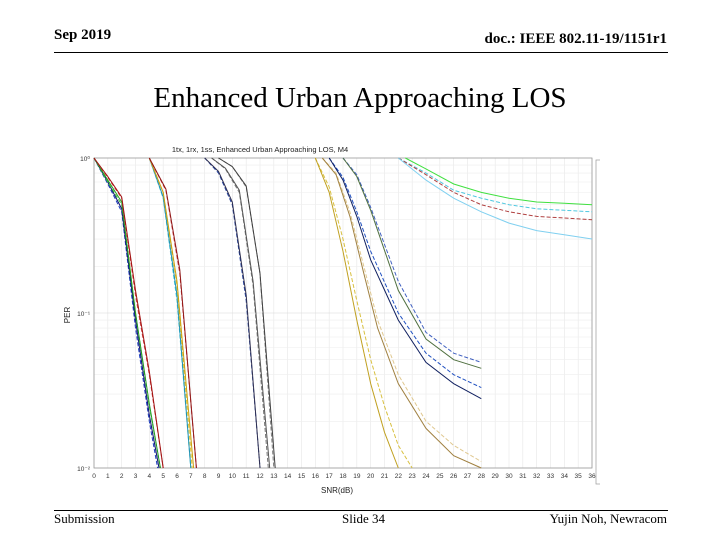 The image size is (720, 540). Describe the element at coordinates (177, 476) in the screenshot. I see `x-tick-label: 6` at that location.